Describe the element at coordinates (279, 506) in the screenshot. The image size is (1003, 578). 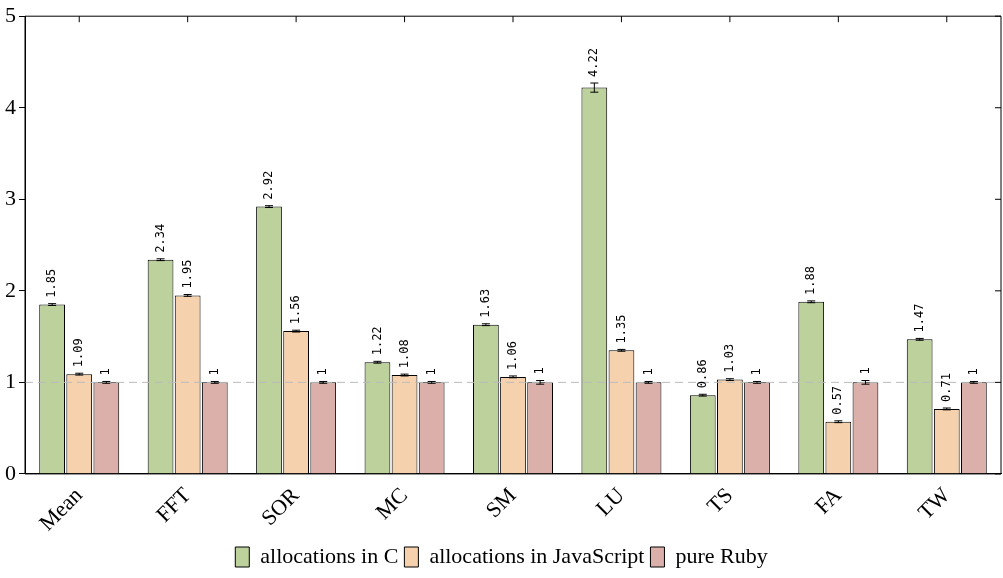
I see `x-tick-label: SOR` at that location.